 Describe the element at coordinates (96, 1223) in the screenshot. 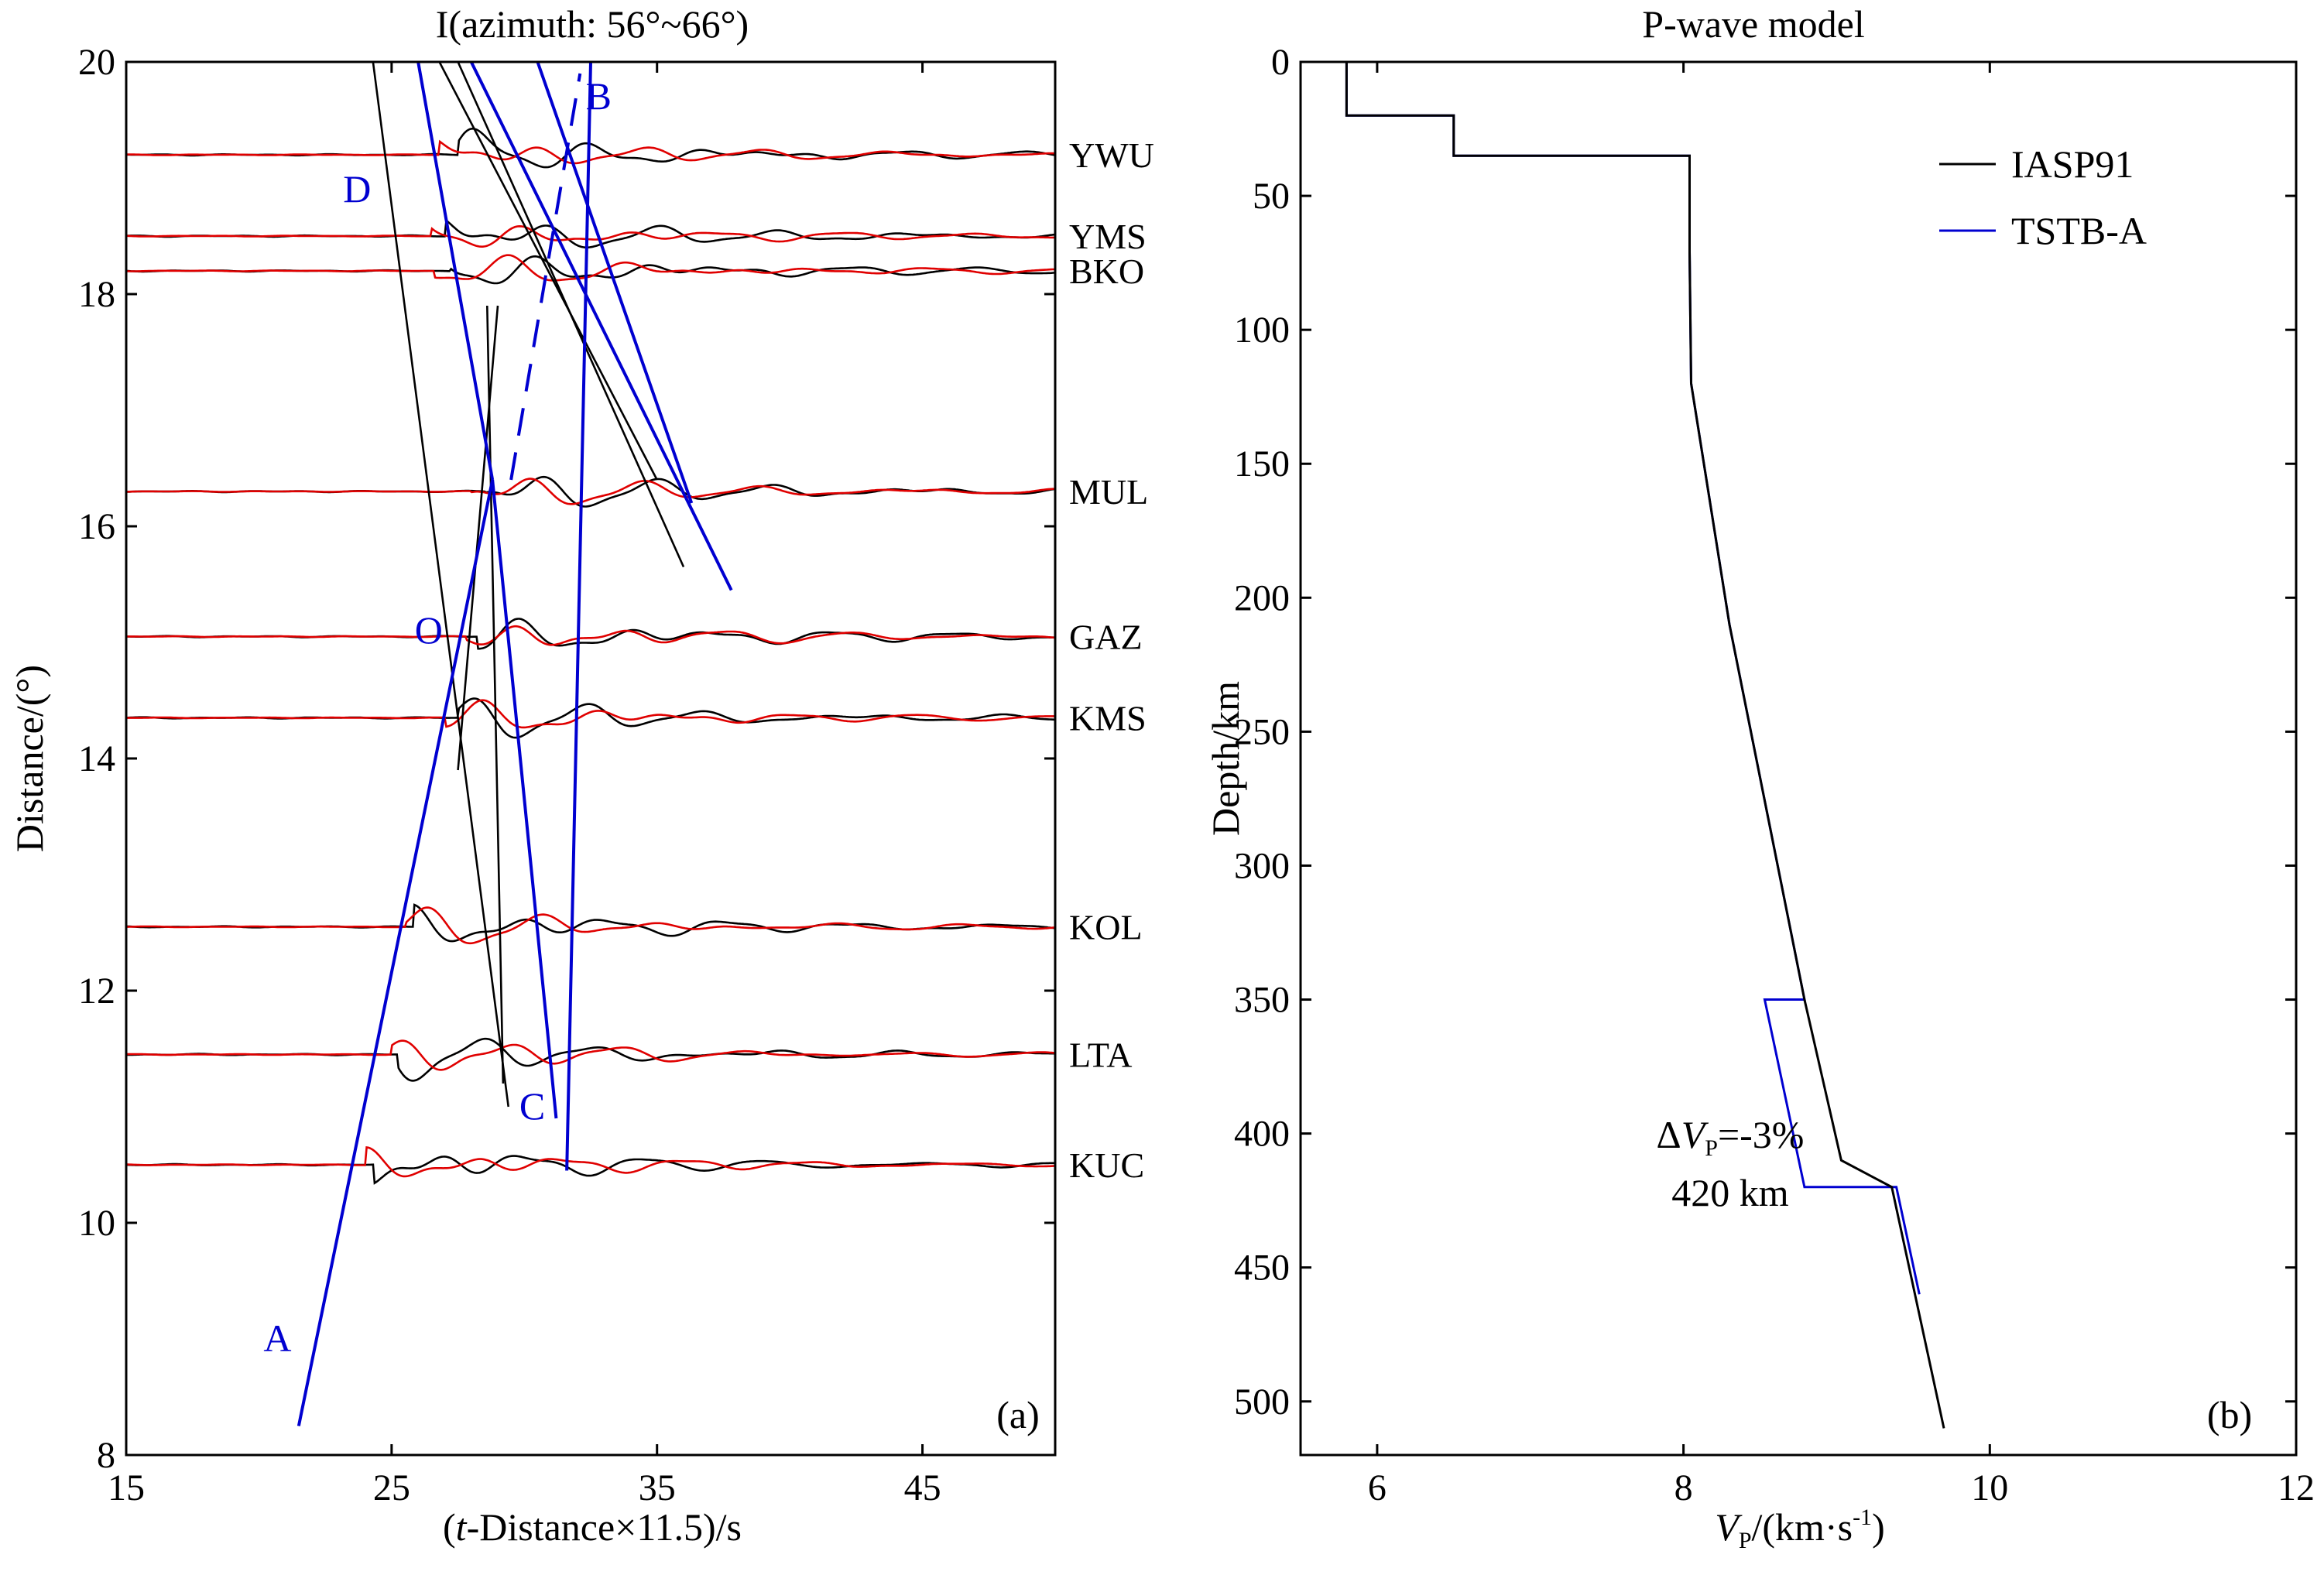

I see `y-tick-label: 10` at that location.